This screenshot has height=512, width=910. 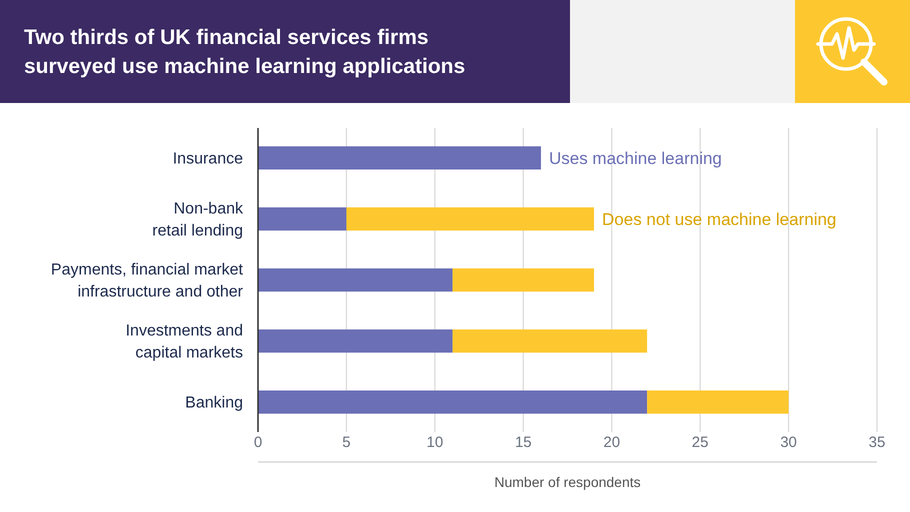 I want to click on x-tick-label: 25, so click(x=700, y=442).